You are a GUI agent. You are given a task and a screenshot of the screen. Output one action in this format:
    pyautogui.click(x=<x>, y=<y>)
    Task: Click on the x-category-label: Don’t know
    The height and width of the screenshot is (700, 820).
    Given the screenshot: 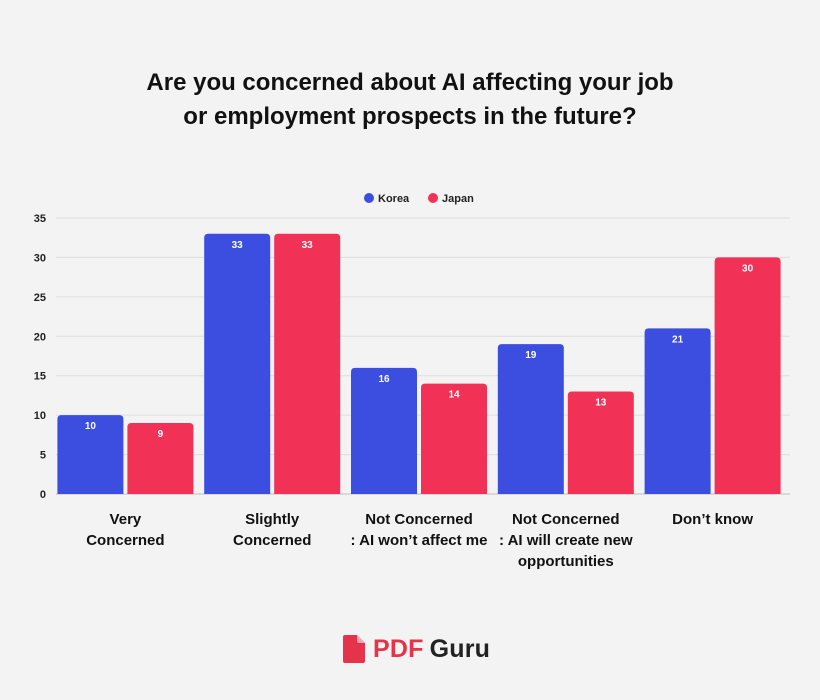 What is the action you would take?
    pyautogui.click(x=712, y=519)
    